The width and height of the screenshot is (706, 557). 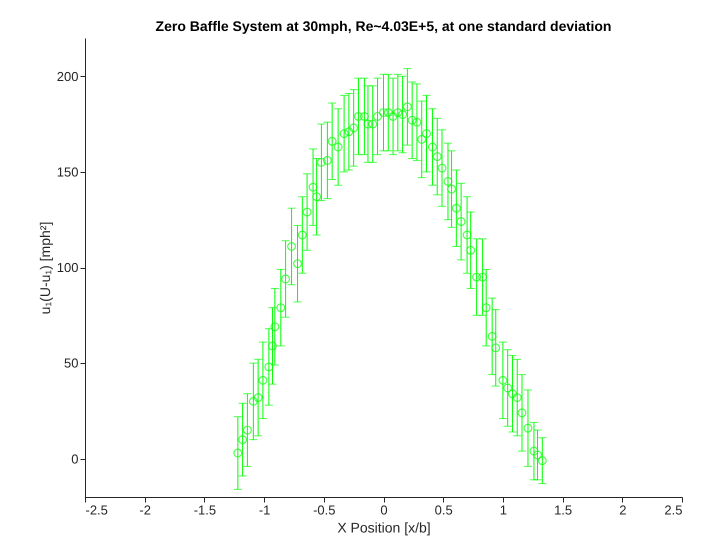 I want to click on x-tick-label: 2.5, so click(x=673, y=510).